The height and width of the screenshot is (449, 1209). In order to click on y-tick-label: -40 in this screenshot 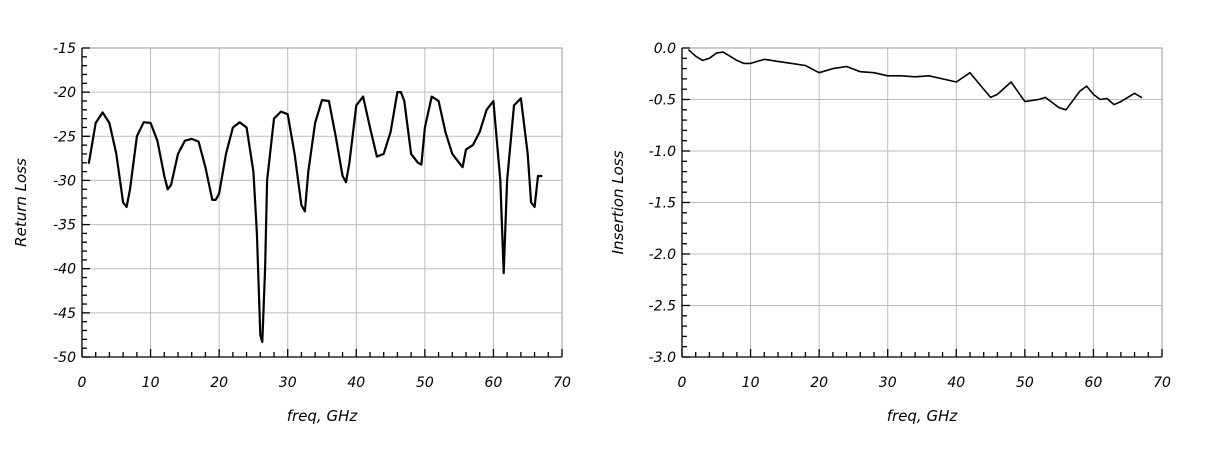, I will do `click(64, 270)`.